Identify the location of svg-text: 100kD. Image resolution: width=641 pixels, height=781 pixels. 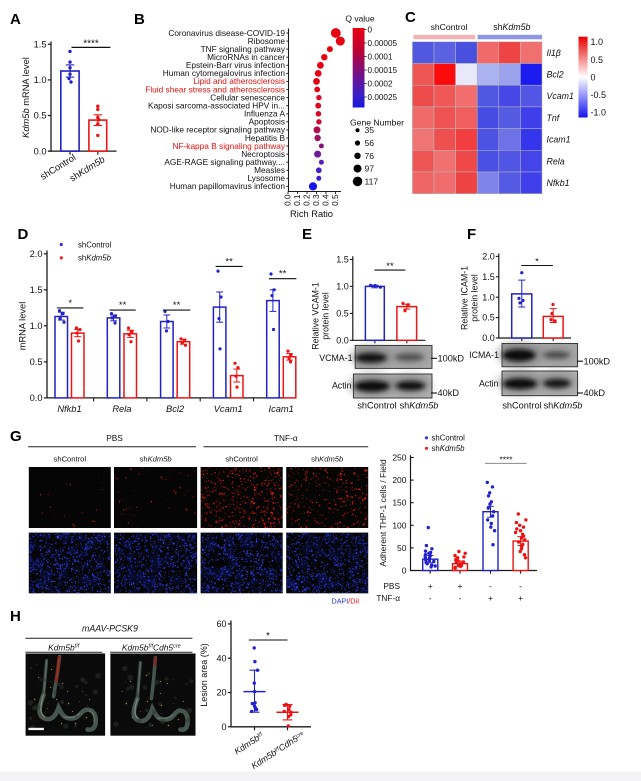
(597, 361).